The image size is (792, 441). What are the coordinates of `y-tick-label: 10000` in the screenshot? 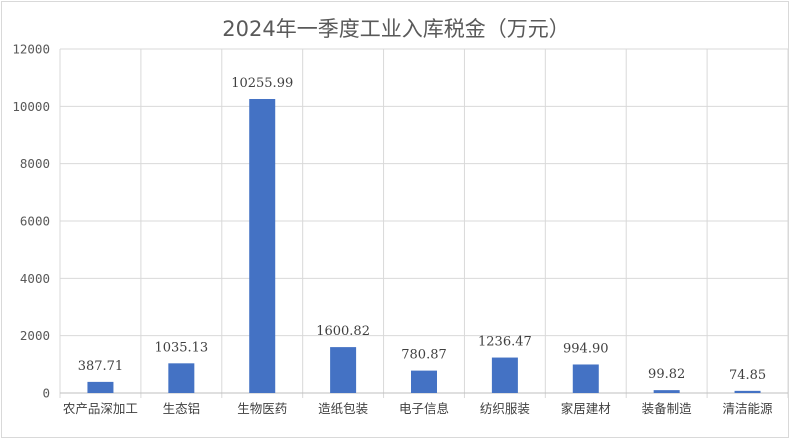 It's located at (31, 106).